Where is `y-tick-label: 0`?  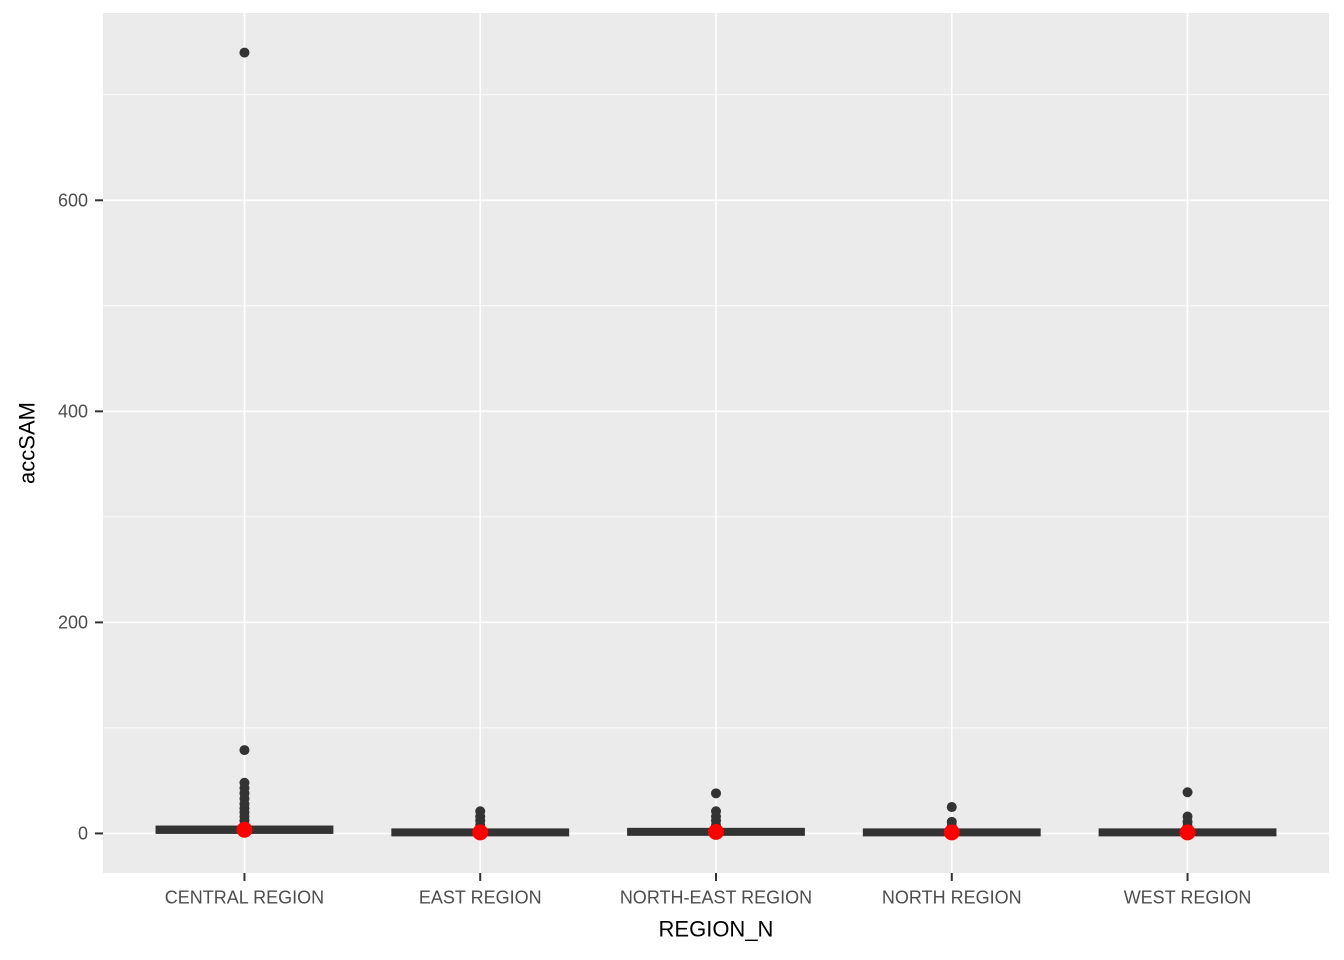 y-tick-label: 0 is located at coordinates (83, 834).